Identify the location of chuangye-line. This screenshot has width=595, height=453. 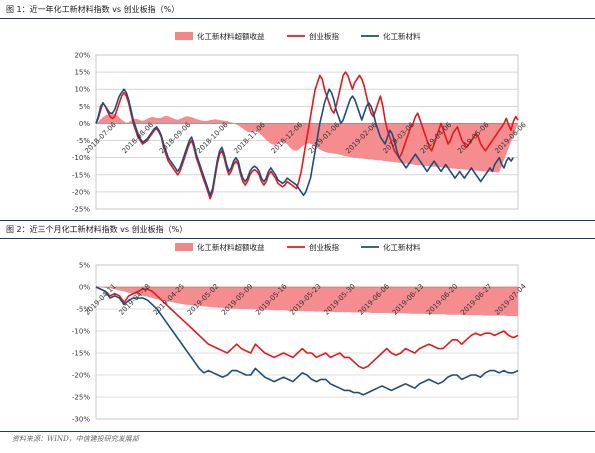
(307, 328).